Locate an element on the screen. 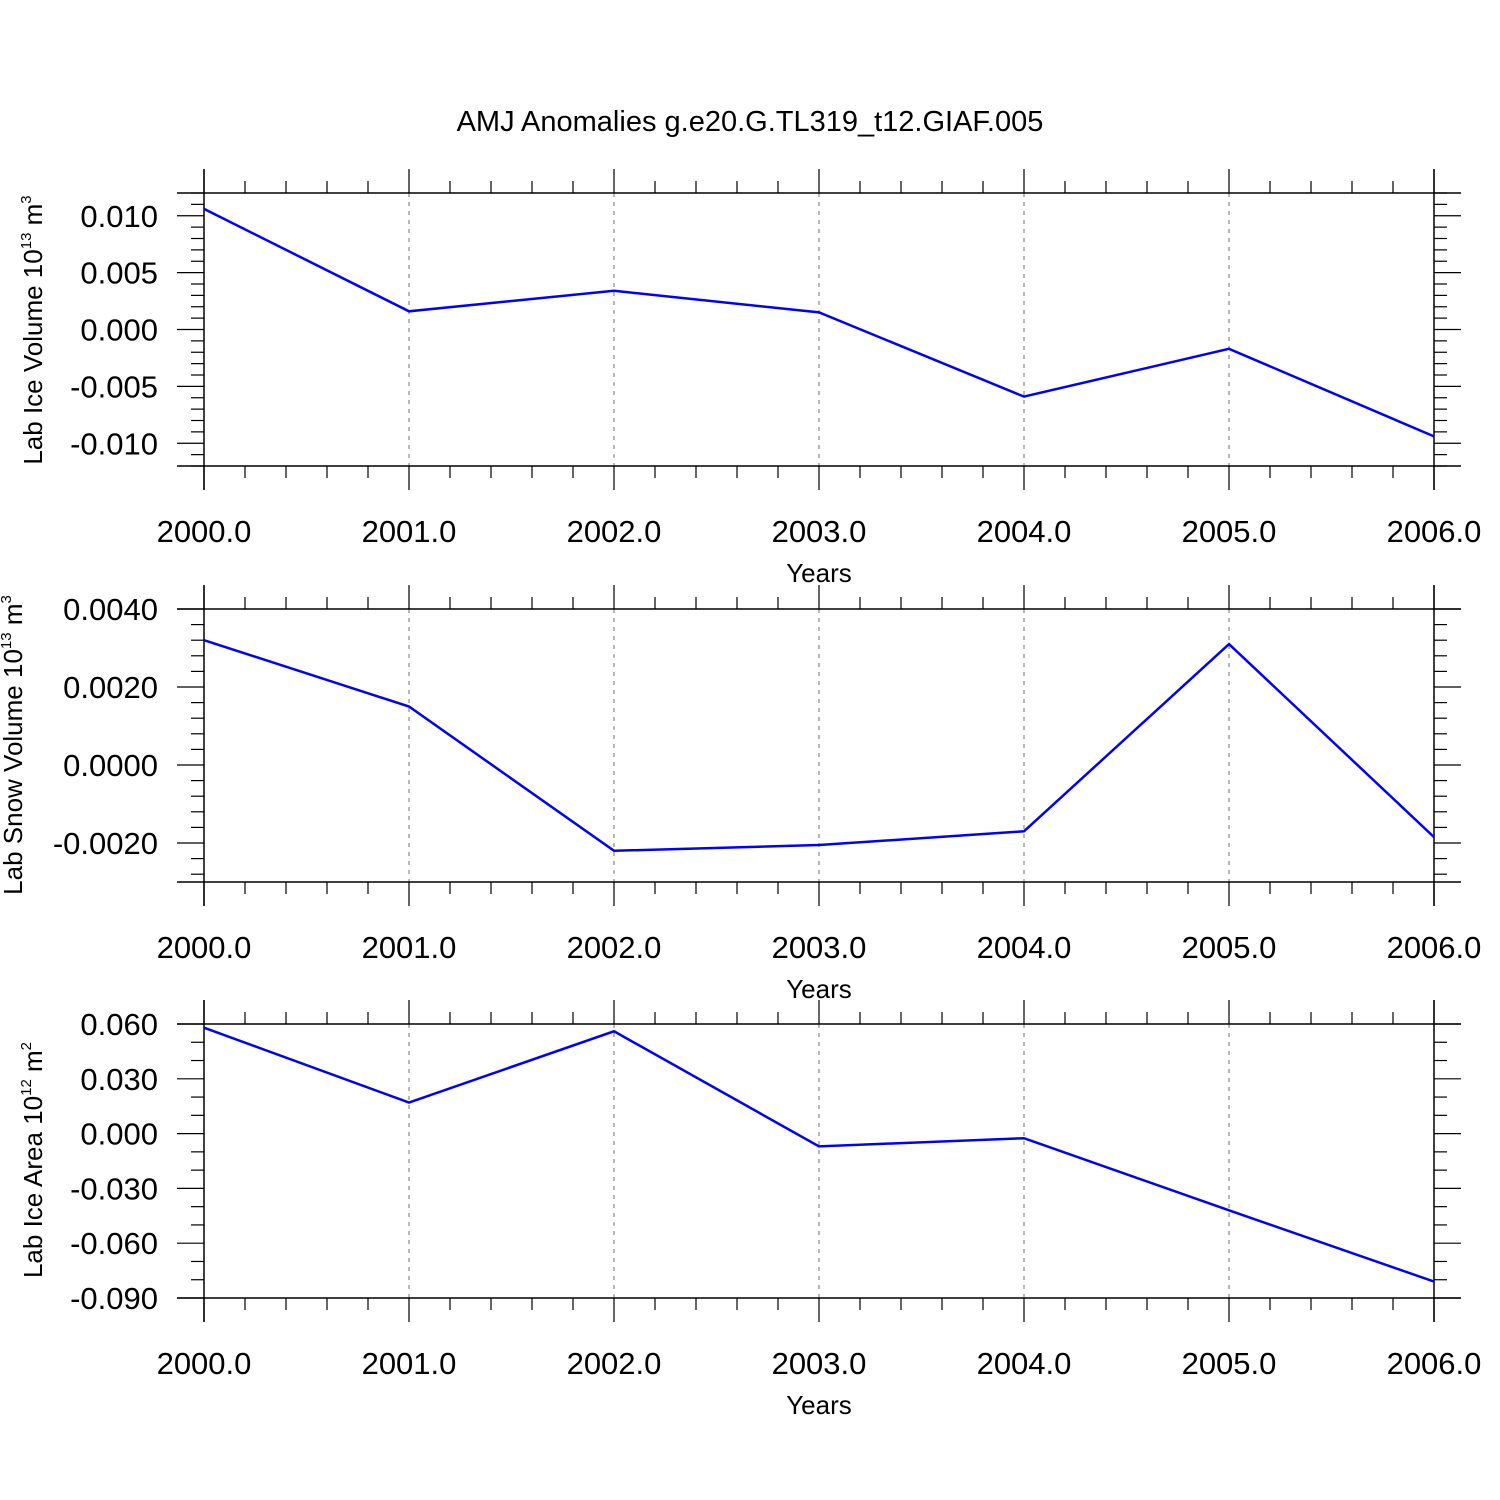 Image resolution: width=1500 pixels, height=1500 pixels. y-axis-label: Lab Snow Volume 1013 m3 is located at coordinates (14, 745).